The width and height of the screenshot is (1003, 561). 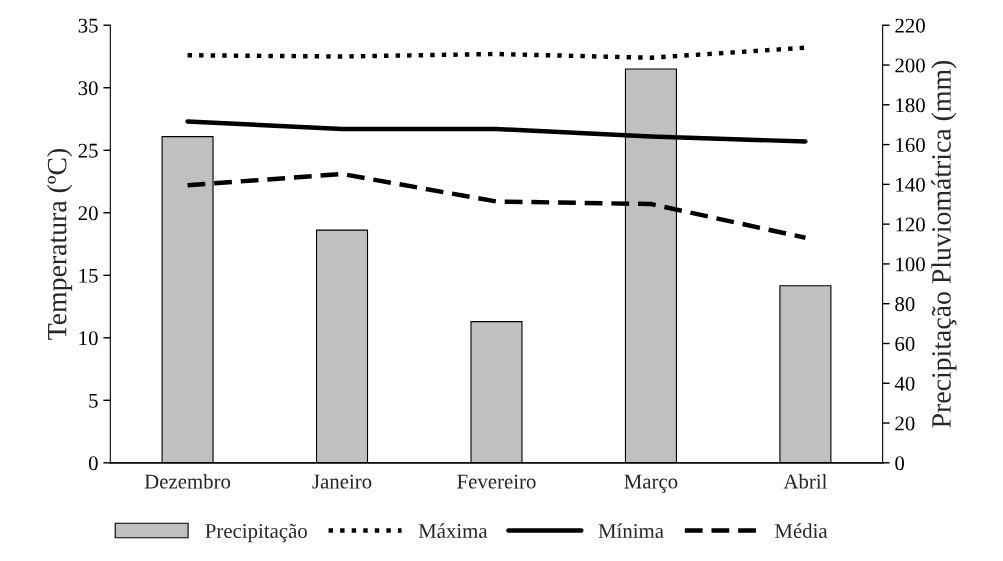 What do you see at coordinates (59, 244) in the screenshot?
I see `y-axis-title: Temperatura (ºC)` at bounding box center [59, 244].